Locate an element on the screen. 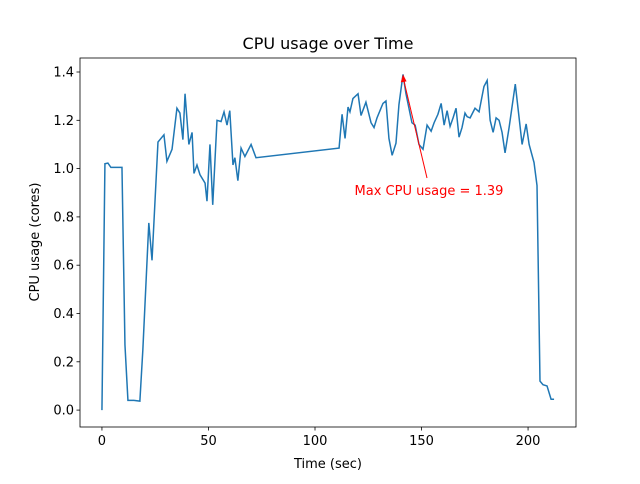 Image resolution: width=640 pixels, height=484 pixels. y-tick-label: 1.2 is located at coordinates (63, 121).